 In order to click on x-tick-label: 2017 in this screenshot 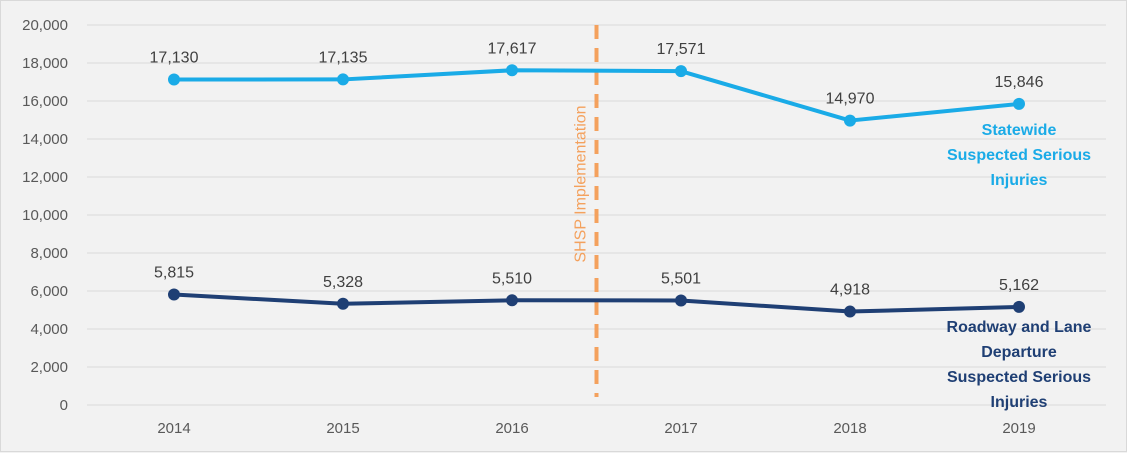, I will do `click(680, 428)`.